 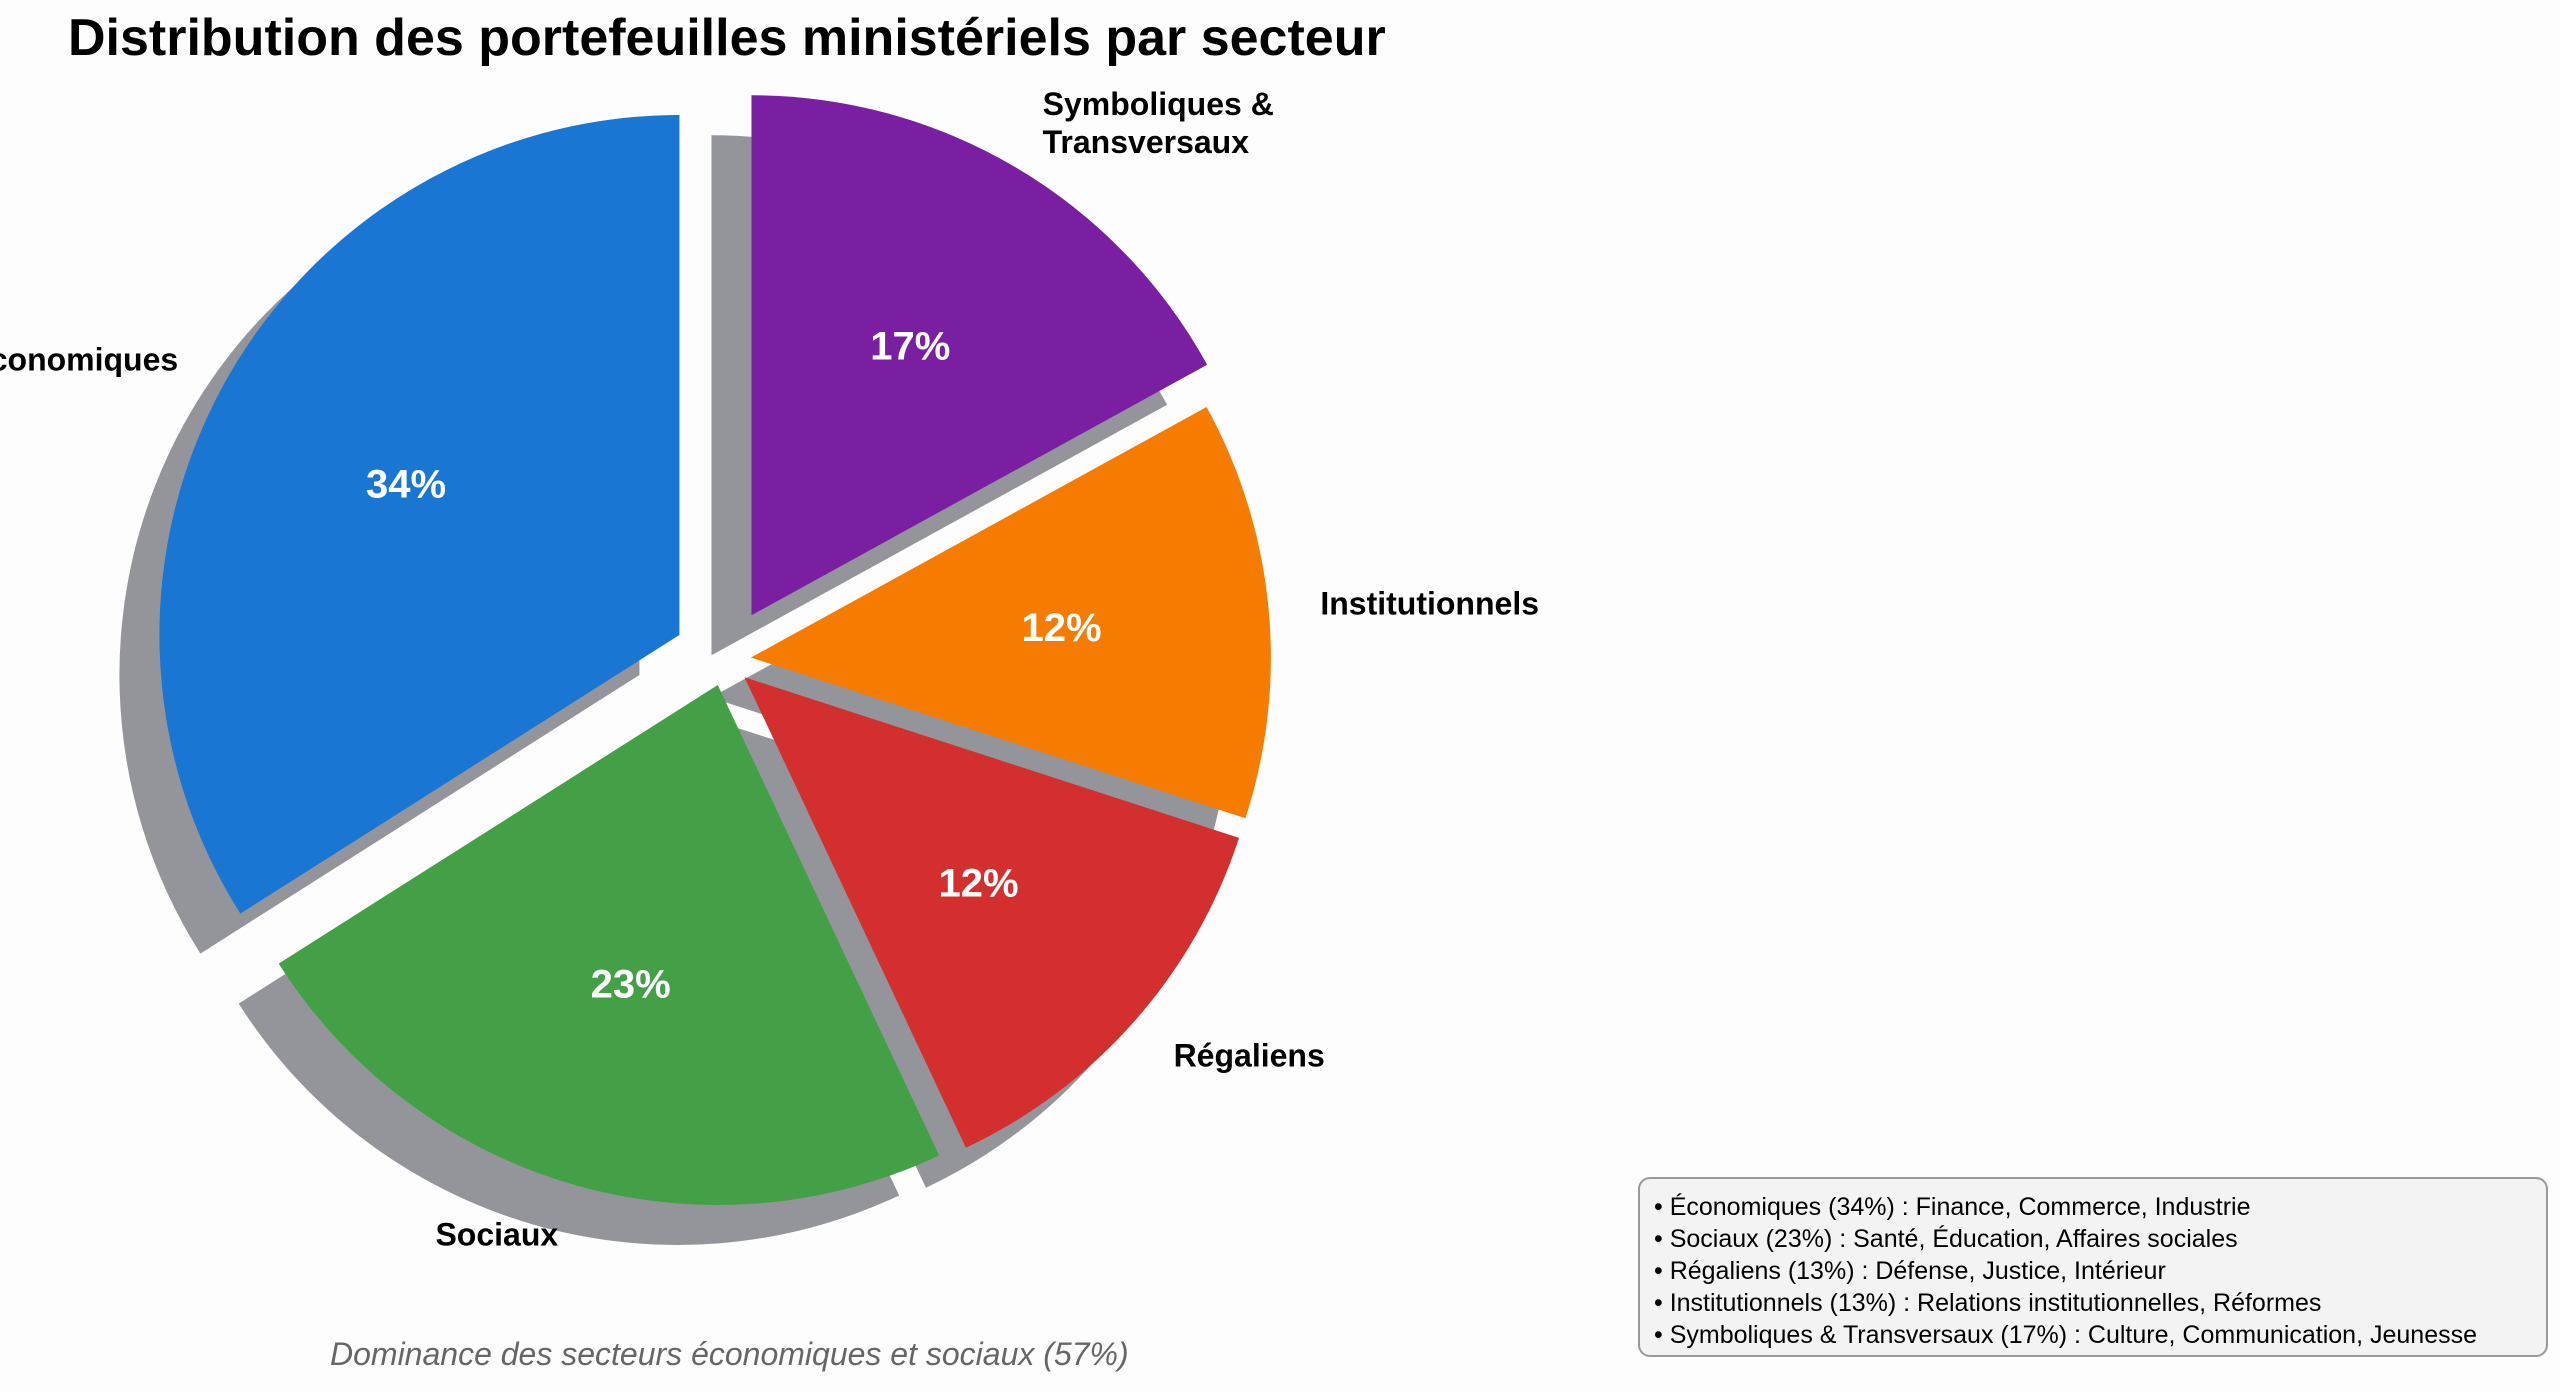 What do you see at coordinates (406, 485) in the screenshot?
I see `pct-label-economiques: 34%` at bounding box center [406, 485].